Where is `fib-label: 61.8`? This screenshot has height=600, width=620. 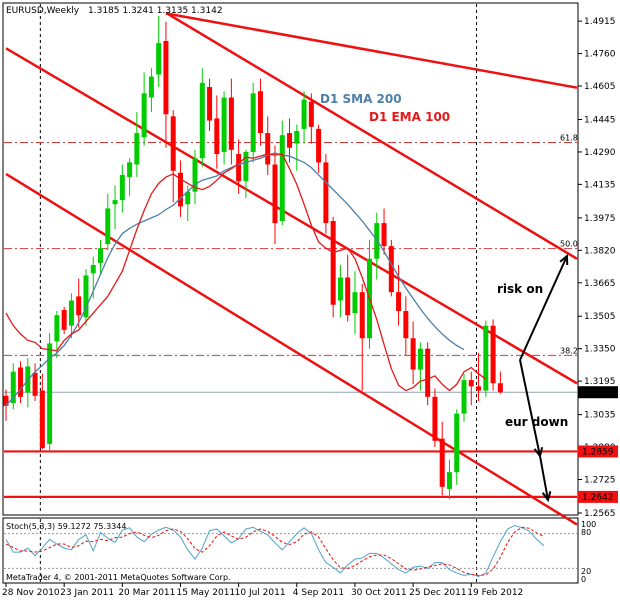 fib-label: 61.8 is located at coordinates (569, 138).